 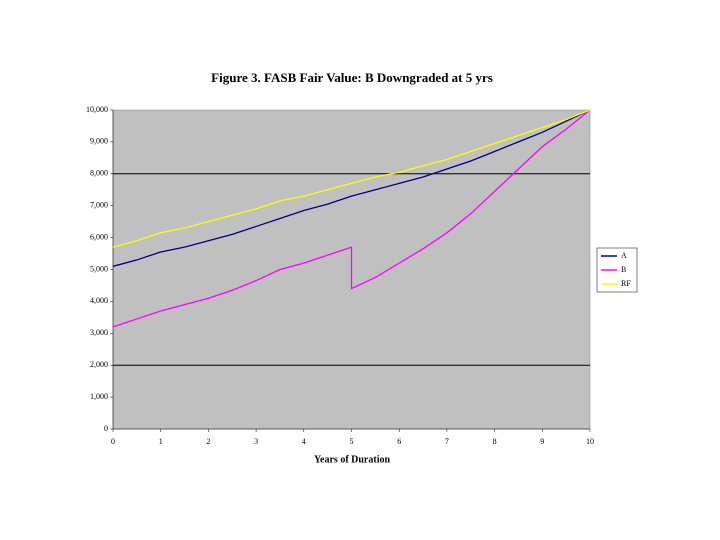 I want to click on x-axis-title: Years of Duration, so click(x=352, y=459).